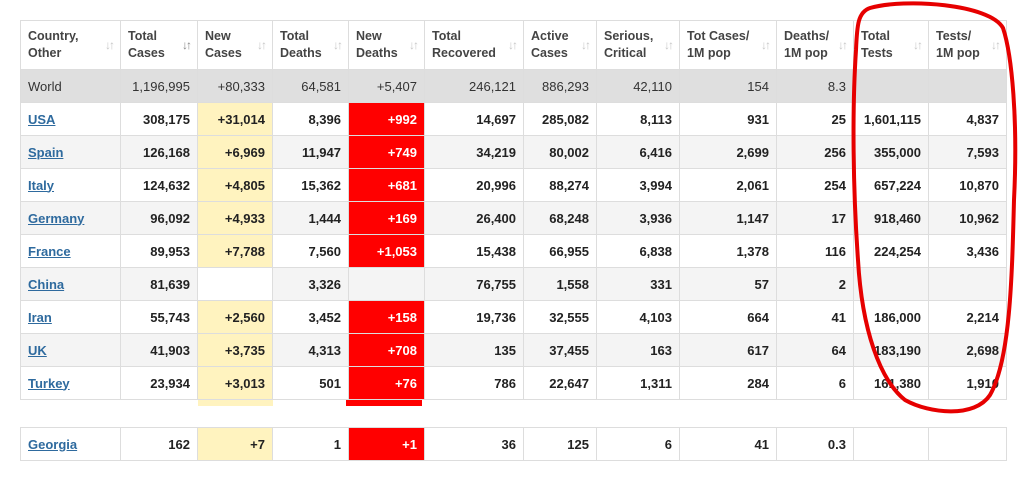  Describe the element at coordinates (638, 350) in the screenshot. I see `cell-col-7: 163` at that location.